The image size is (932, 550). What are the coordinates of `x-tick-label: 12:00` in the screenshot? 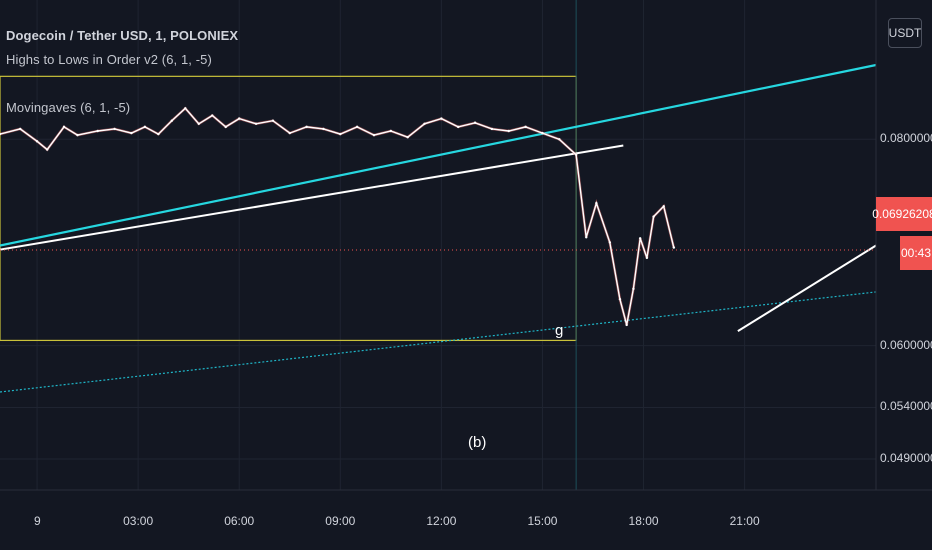 It's located at (441, 521).